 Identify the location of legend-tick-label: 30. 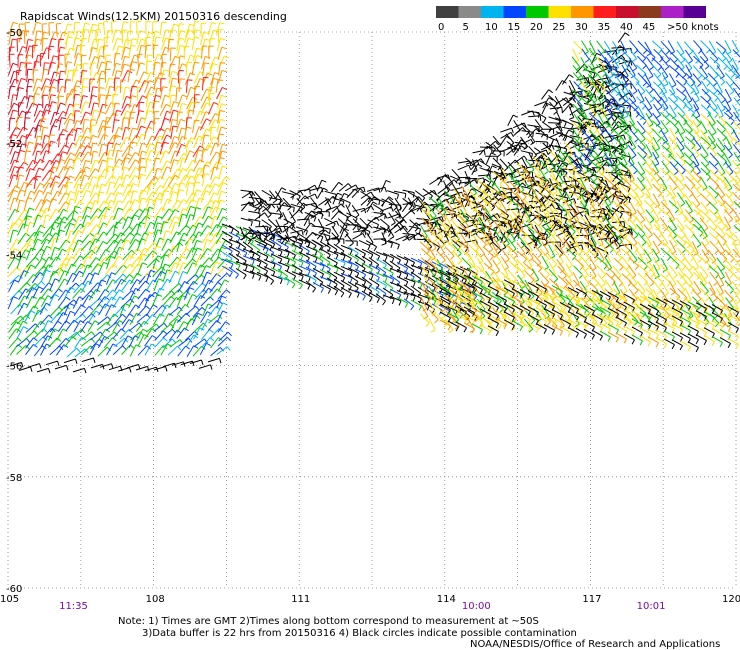
(581, 27).